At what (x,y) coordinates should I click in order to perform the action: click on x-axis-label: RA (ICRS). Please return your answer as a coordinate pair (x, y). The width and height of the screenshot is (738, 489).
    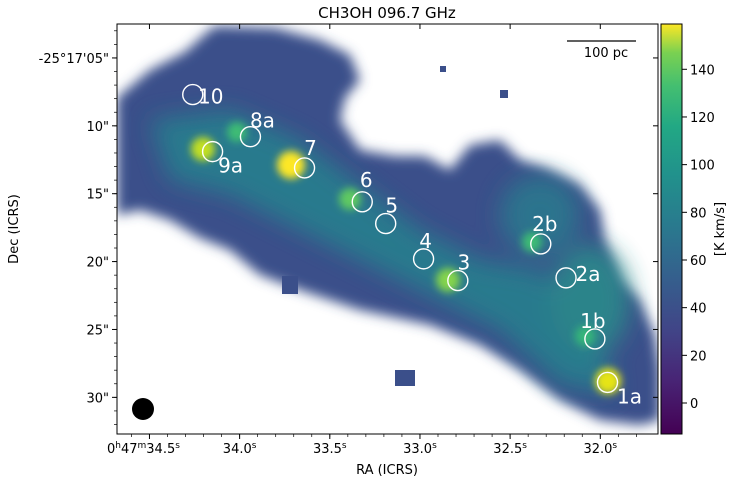
    Looking at the image, I should click on (387, 470).